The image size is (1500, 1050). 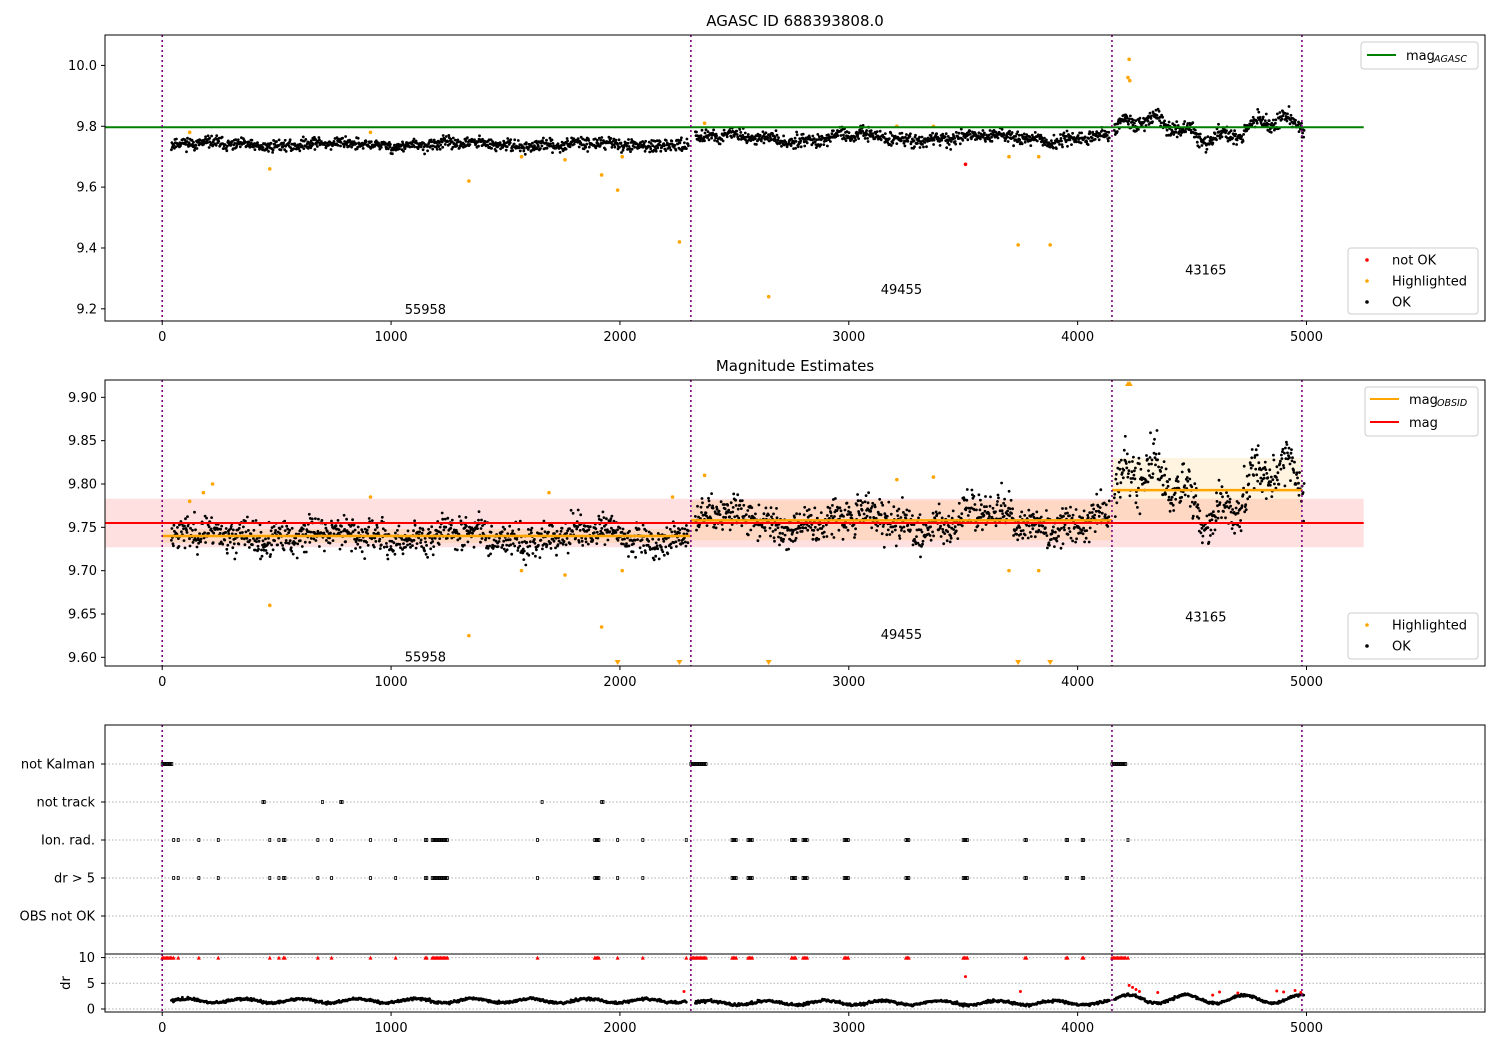 I want to click on chart-title: Magnitude Estimates, so click(x=795, y=366).